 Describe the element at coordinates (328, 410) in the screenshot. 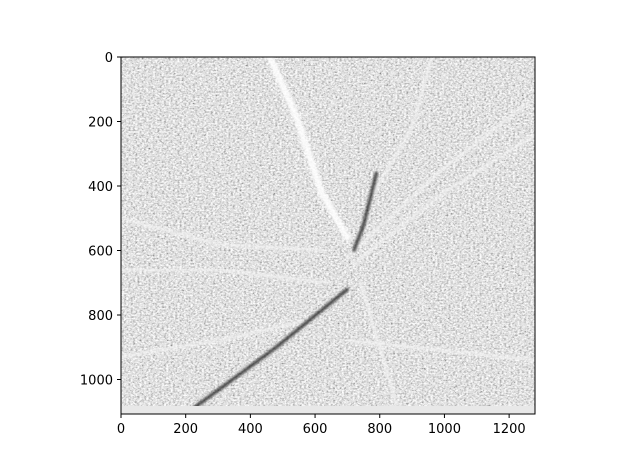

I see `image-bottom-band` at that location.